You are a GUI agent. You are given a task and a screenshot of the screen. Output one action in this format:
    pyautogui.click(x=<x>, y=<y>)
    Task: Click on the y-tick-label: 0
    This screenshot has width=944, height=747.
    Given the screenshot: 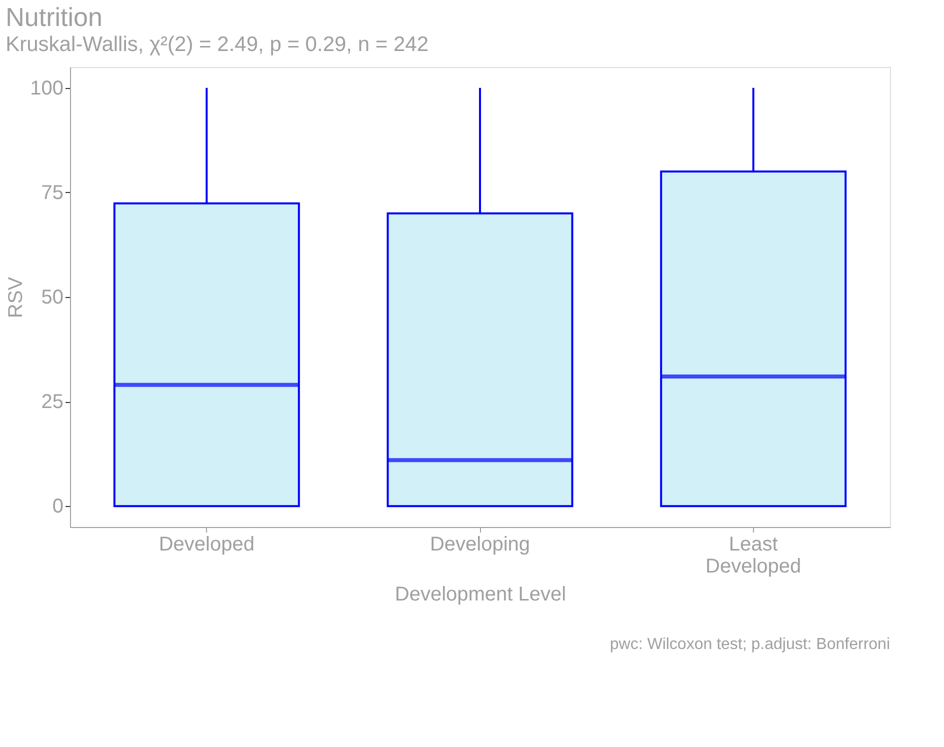 What is the action you would take?
    pyautogui.click(x=58, y=507)
    